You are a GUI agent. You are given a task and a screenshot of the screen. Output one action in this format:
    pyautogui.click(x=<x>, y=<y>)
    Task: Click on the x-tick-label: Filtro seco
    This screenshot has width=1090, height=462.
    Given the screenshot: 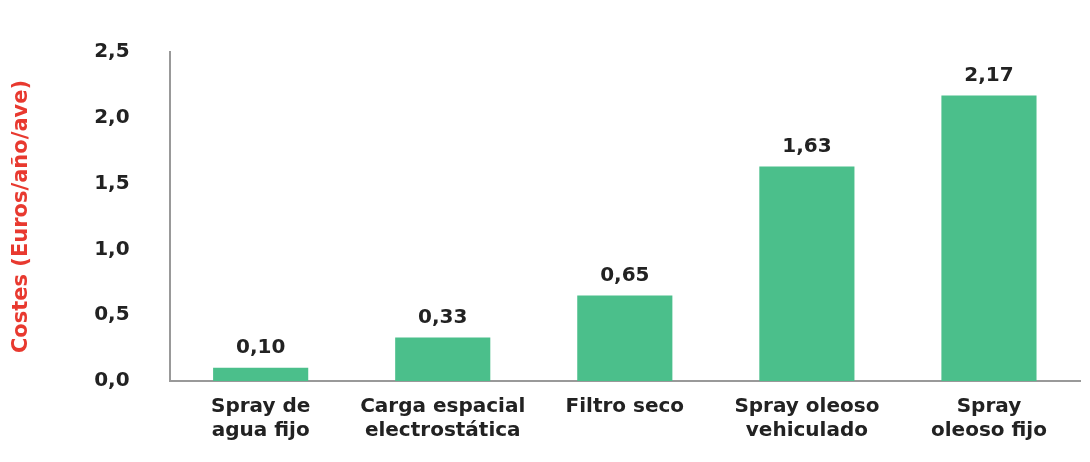 What is the action you would take?
    pyautogui.click(x=625, y=405)
    